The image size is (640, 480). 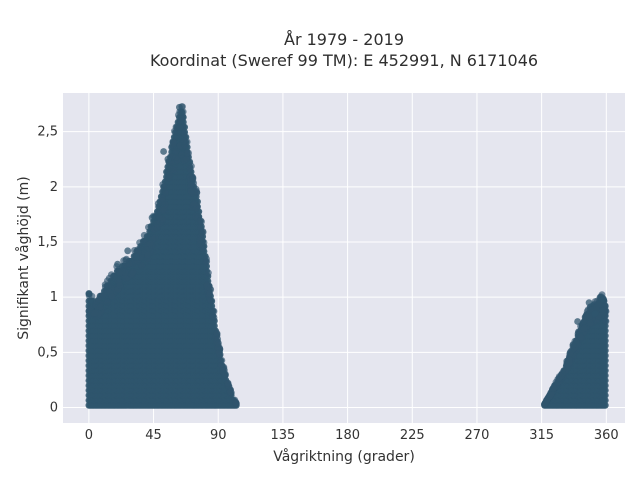 What do you see at coordinates (344, 39) in the screenshot?
I see `chart-title: År 1979 - 2019` at bounding box center [344, 39].